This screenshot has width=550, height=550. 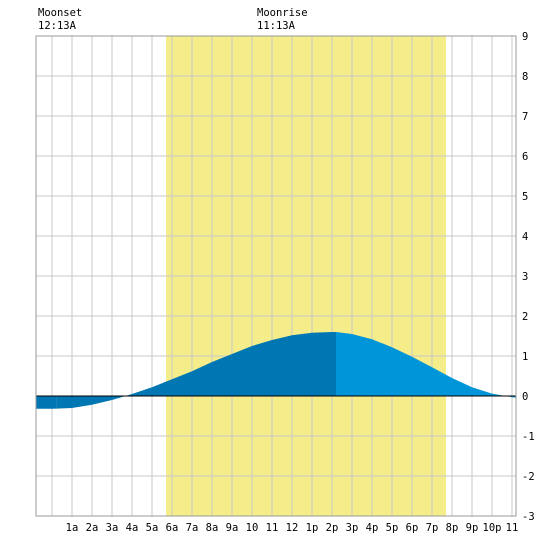 I want to click on y-tick-label: 4, so click(x=525, y=237).